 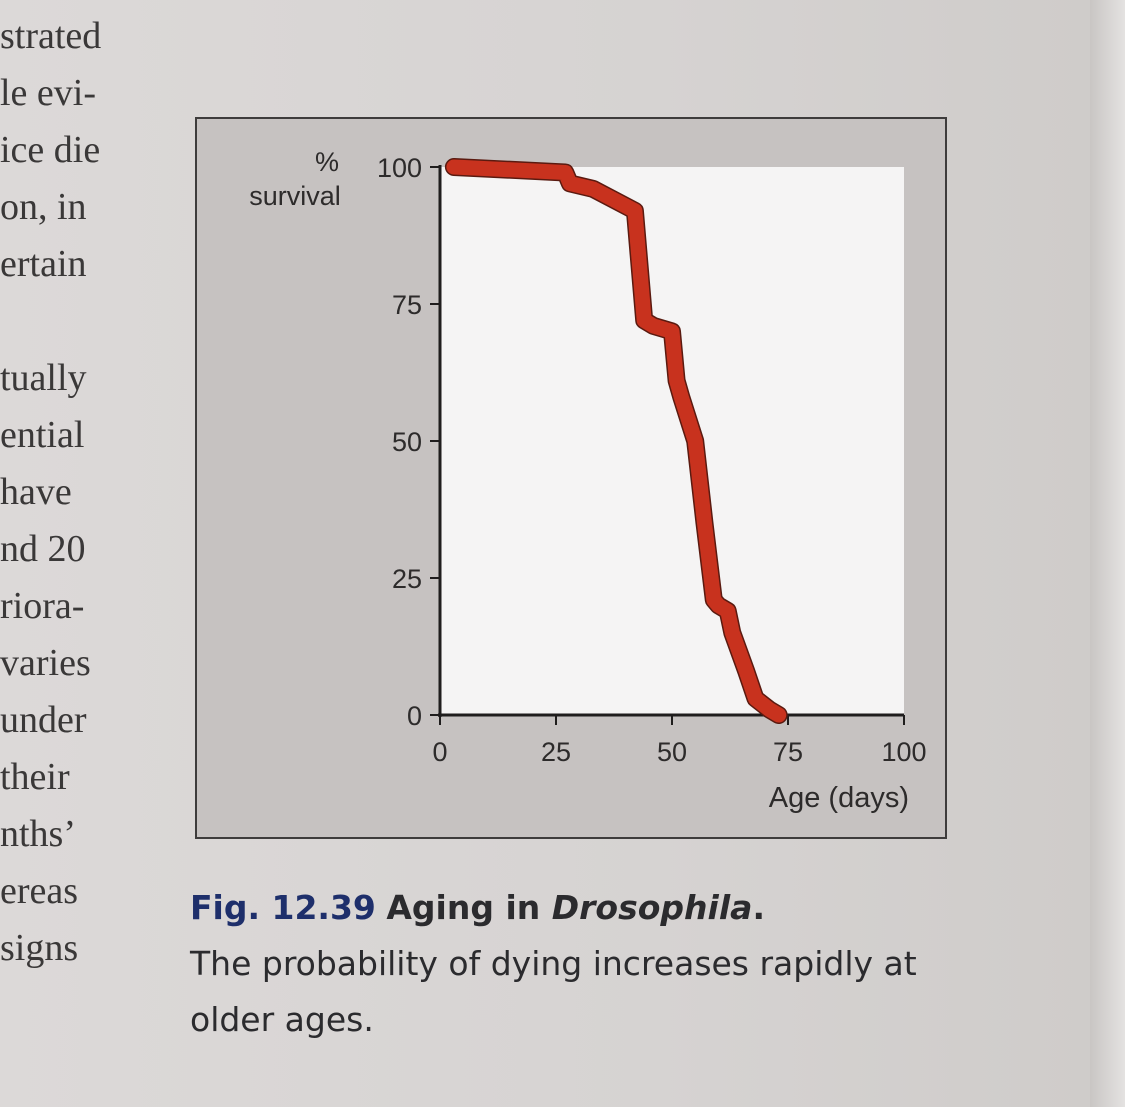 What do you see at coordinates (43, 378) in the screenshot?
I see `left-column-line: tually` at bounding box center [43, 378].